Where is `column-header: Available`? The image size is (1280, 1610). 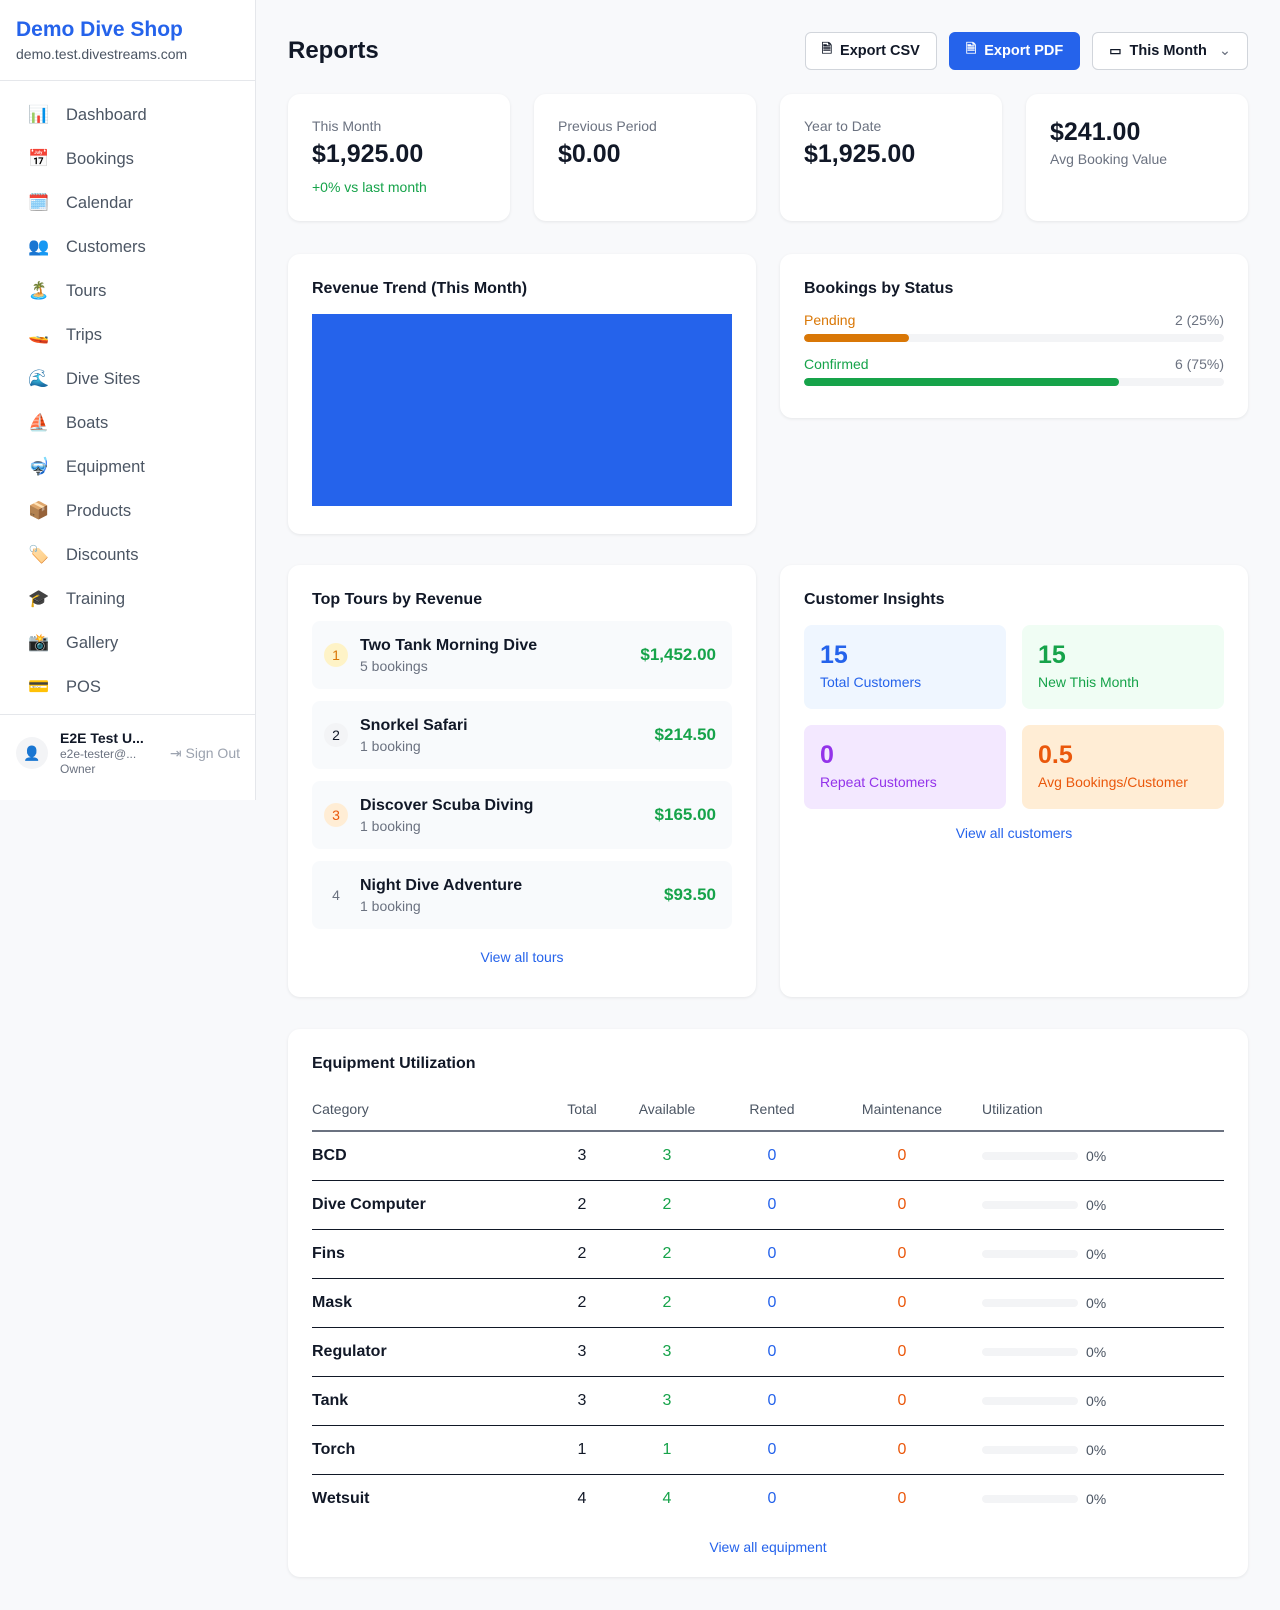 column-header: Available is located at coordinates (667, 1109).